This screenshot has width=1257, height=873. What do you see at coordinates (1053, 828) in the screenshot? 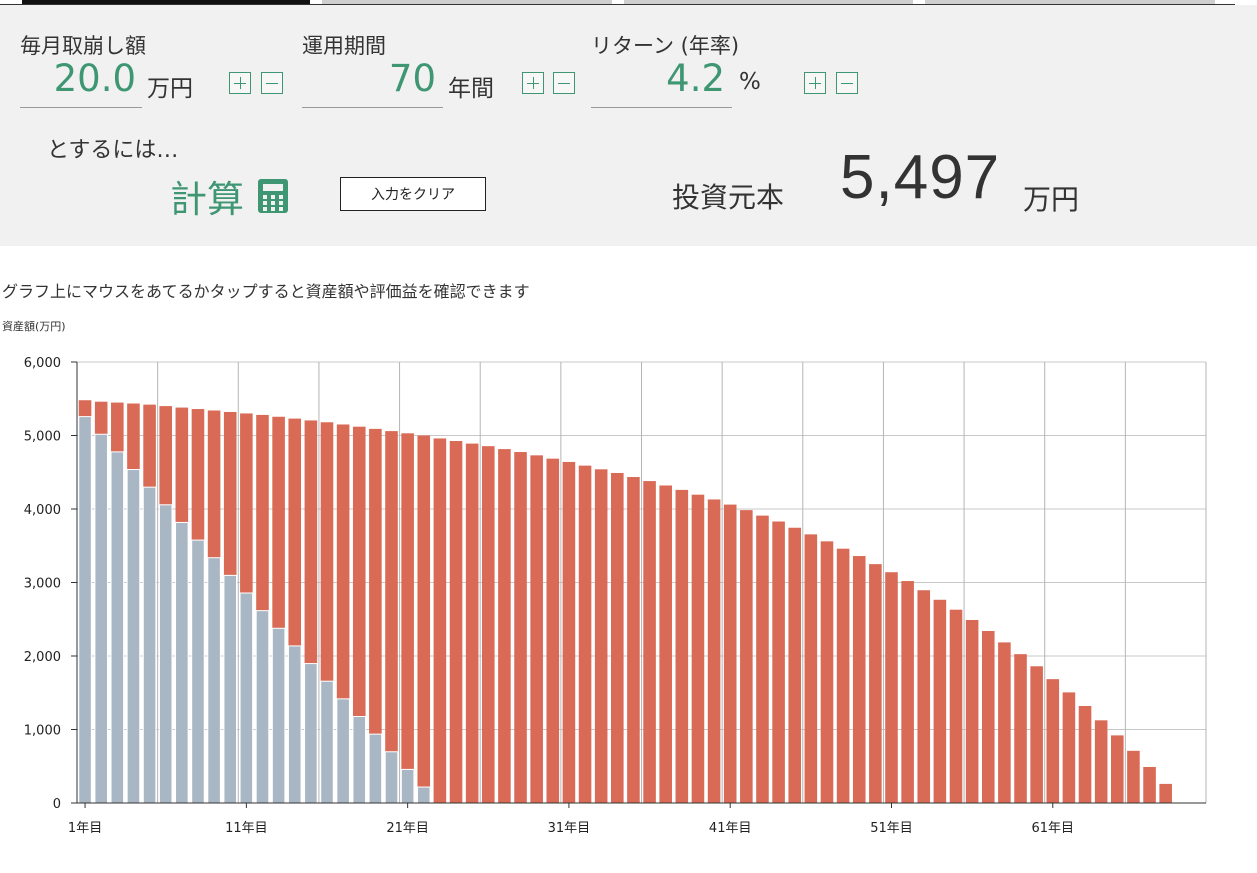
I see `x-tick-label: 61年目` at bounding box center [1053, 828].